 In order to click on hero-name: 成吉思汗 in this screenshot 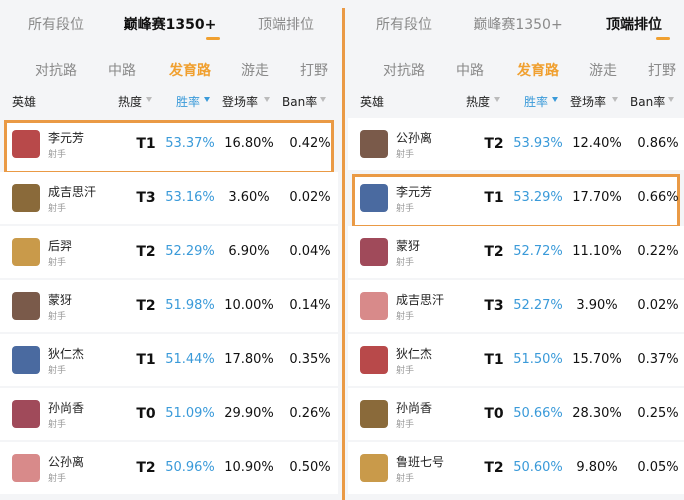, I will do `click(420, 300)`.